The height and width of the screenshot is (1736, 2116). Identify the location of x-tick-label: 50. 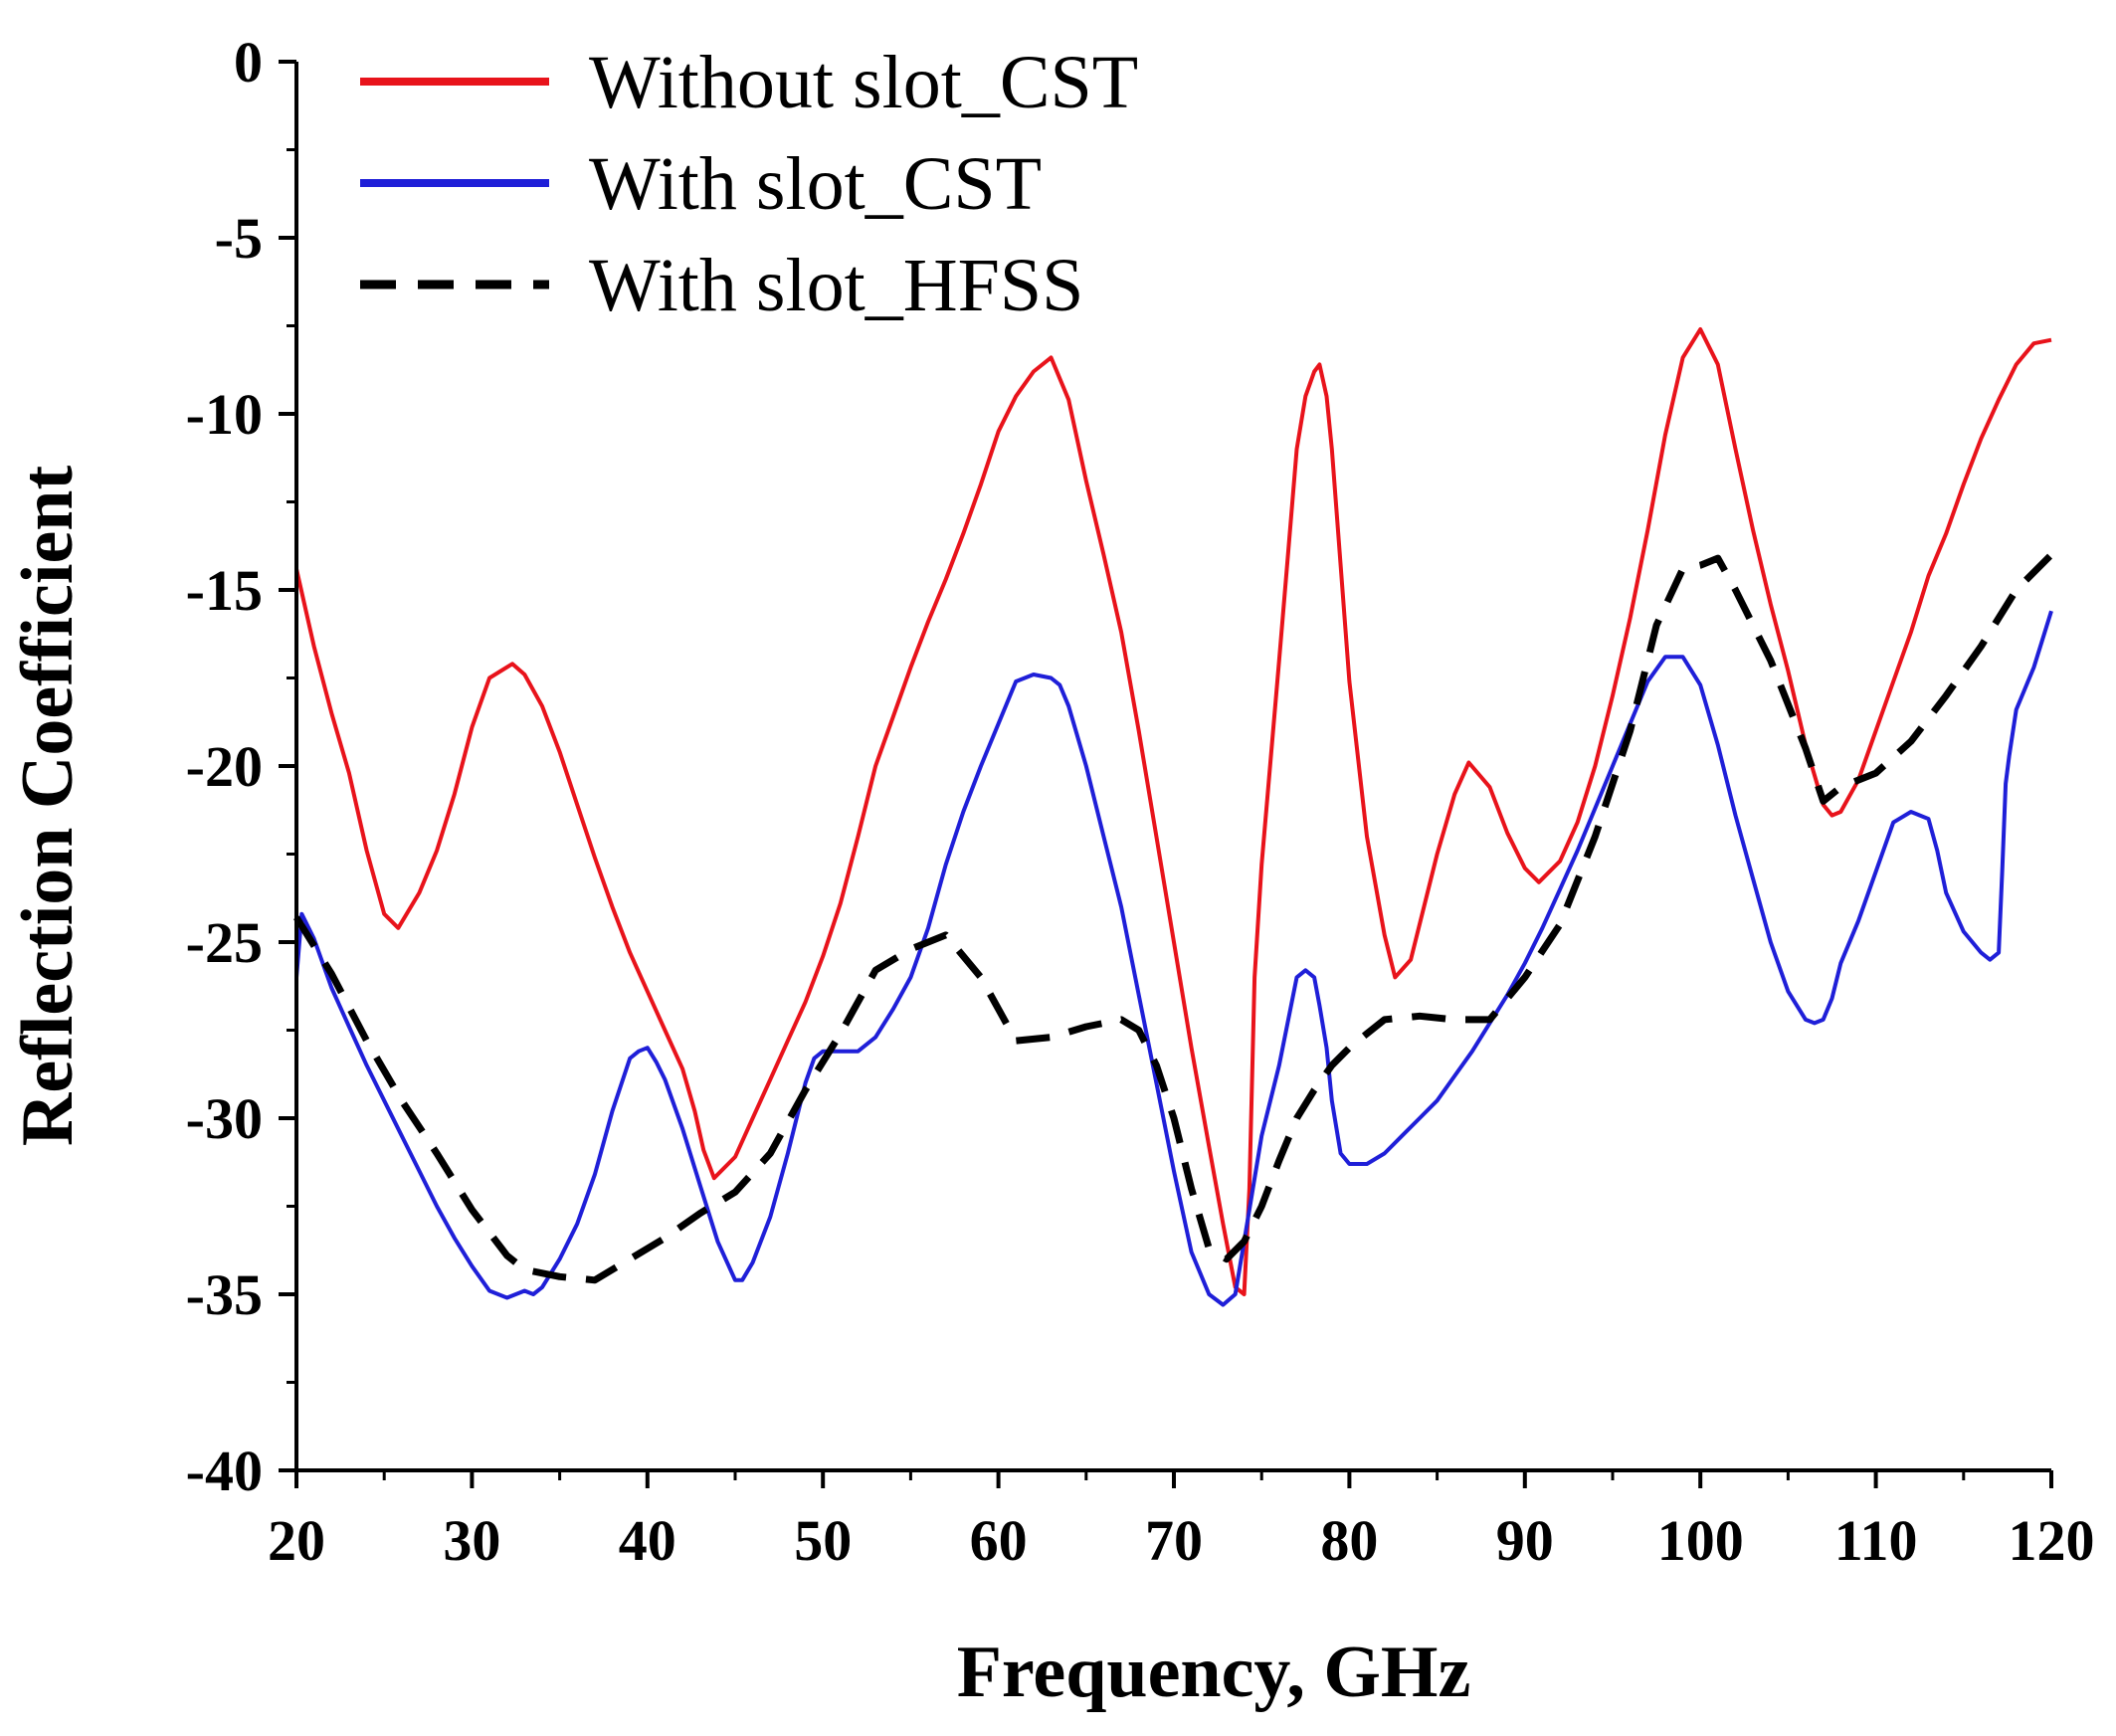
(823, 1540).